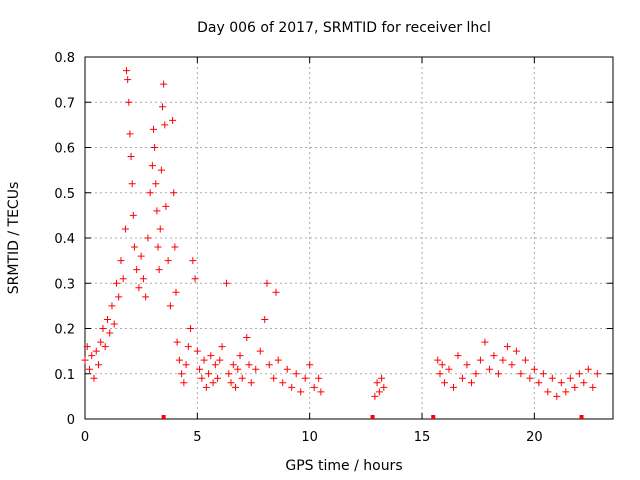 The width and height of the screenshot is (640, 480). Describe the element at coordinates (422, 437) in the screenshot. I see `x-tick-label: 15` at that location.